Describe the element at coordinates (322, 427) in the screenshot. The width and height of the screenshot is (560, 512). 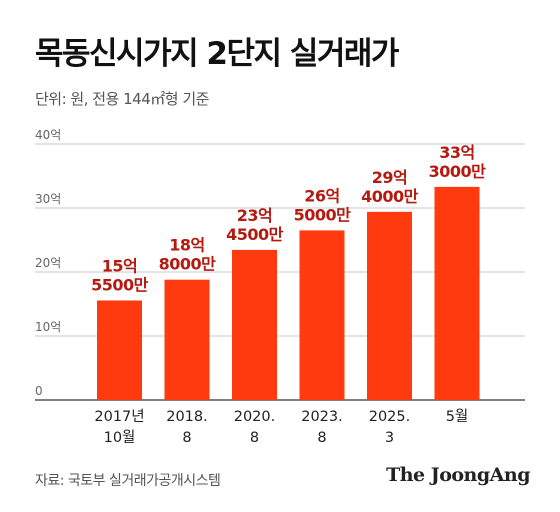
I see `x-tick-label: 2023. 8` at that location.